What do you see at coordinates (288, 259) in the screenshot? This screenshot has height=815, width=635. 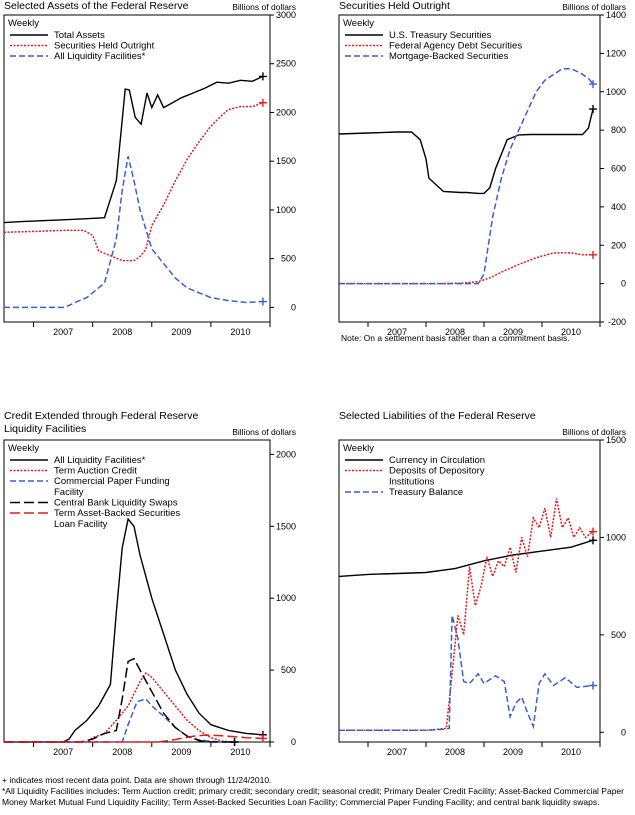 I see `chart1-y-tick-label: 500` at bounding box center [288, 259].